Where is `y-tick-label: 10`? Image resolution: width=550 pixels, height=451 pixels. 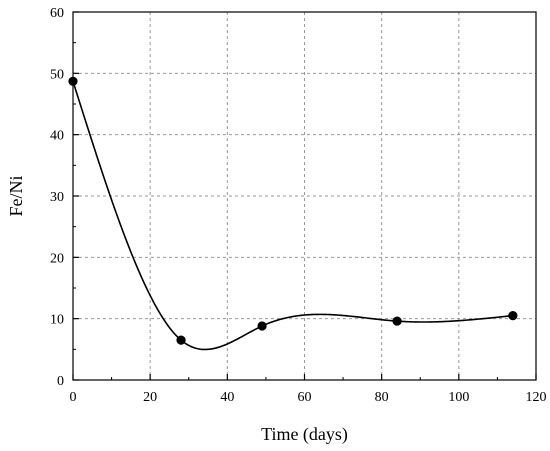
y-tick-label: 10 is located at coordinates (57, 320).